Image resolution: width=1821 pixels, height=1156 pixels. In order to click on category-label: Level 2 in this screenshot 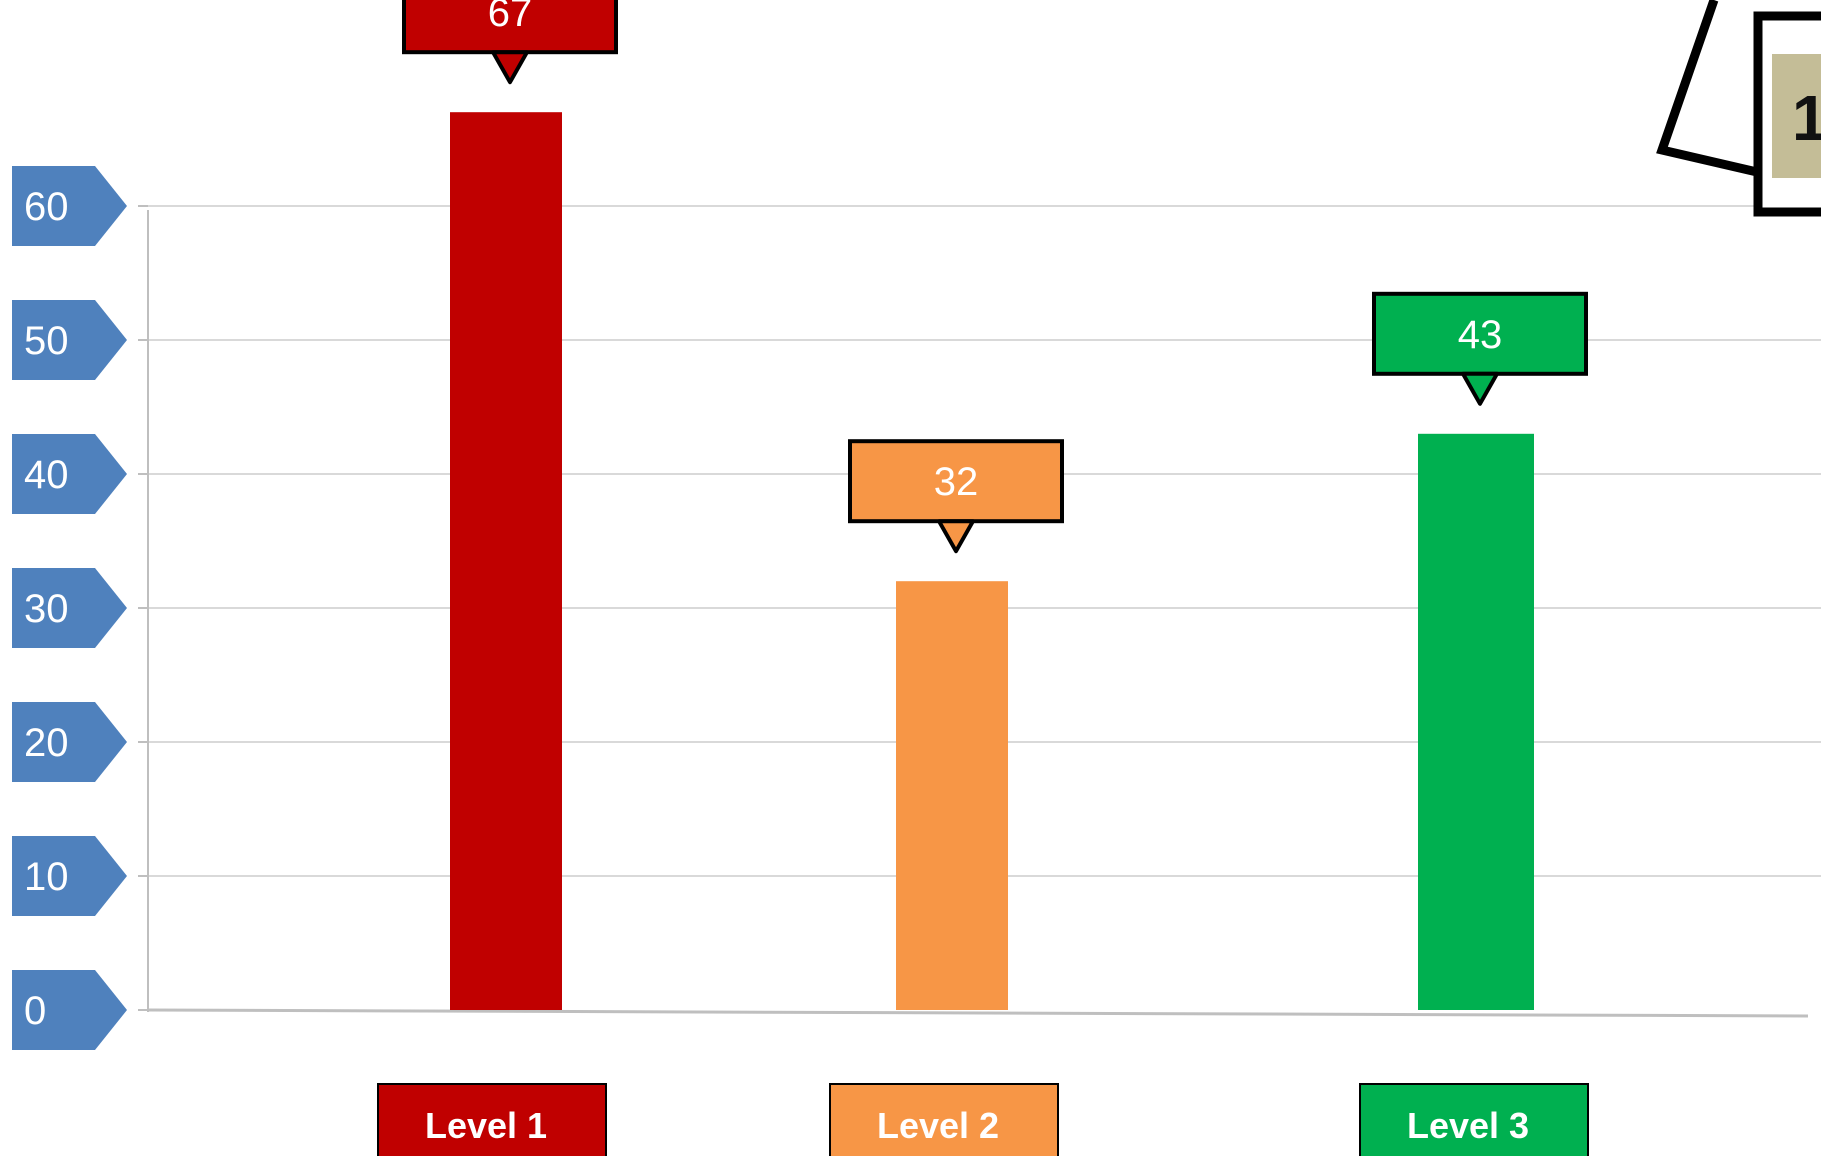, I will do `click(944, 1119)`.